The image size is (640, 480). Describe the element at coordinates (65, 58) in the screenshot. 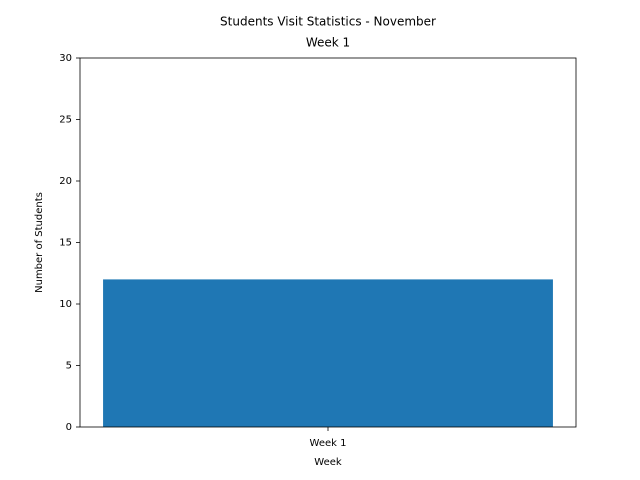

I see `y-tick-label: 30` at that location.